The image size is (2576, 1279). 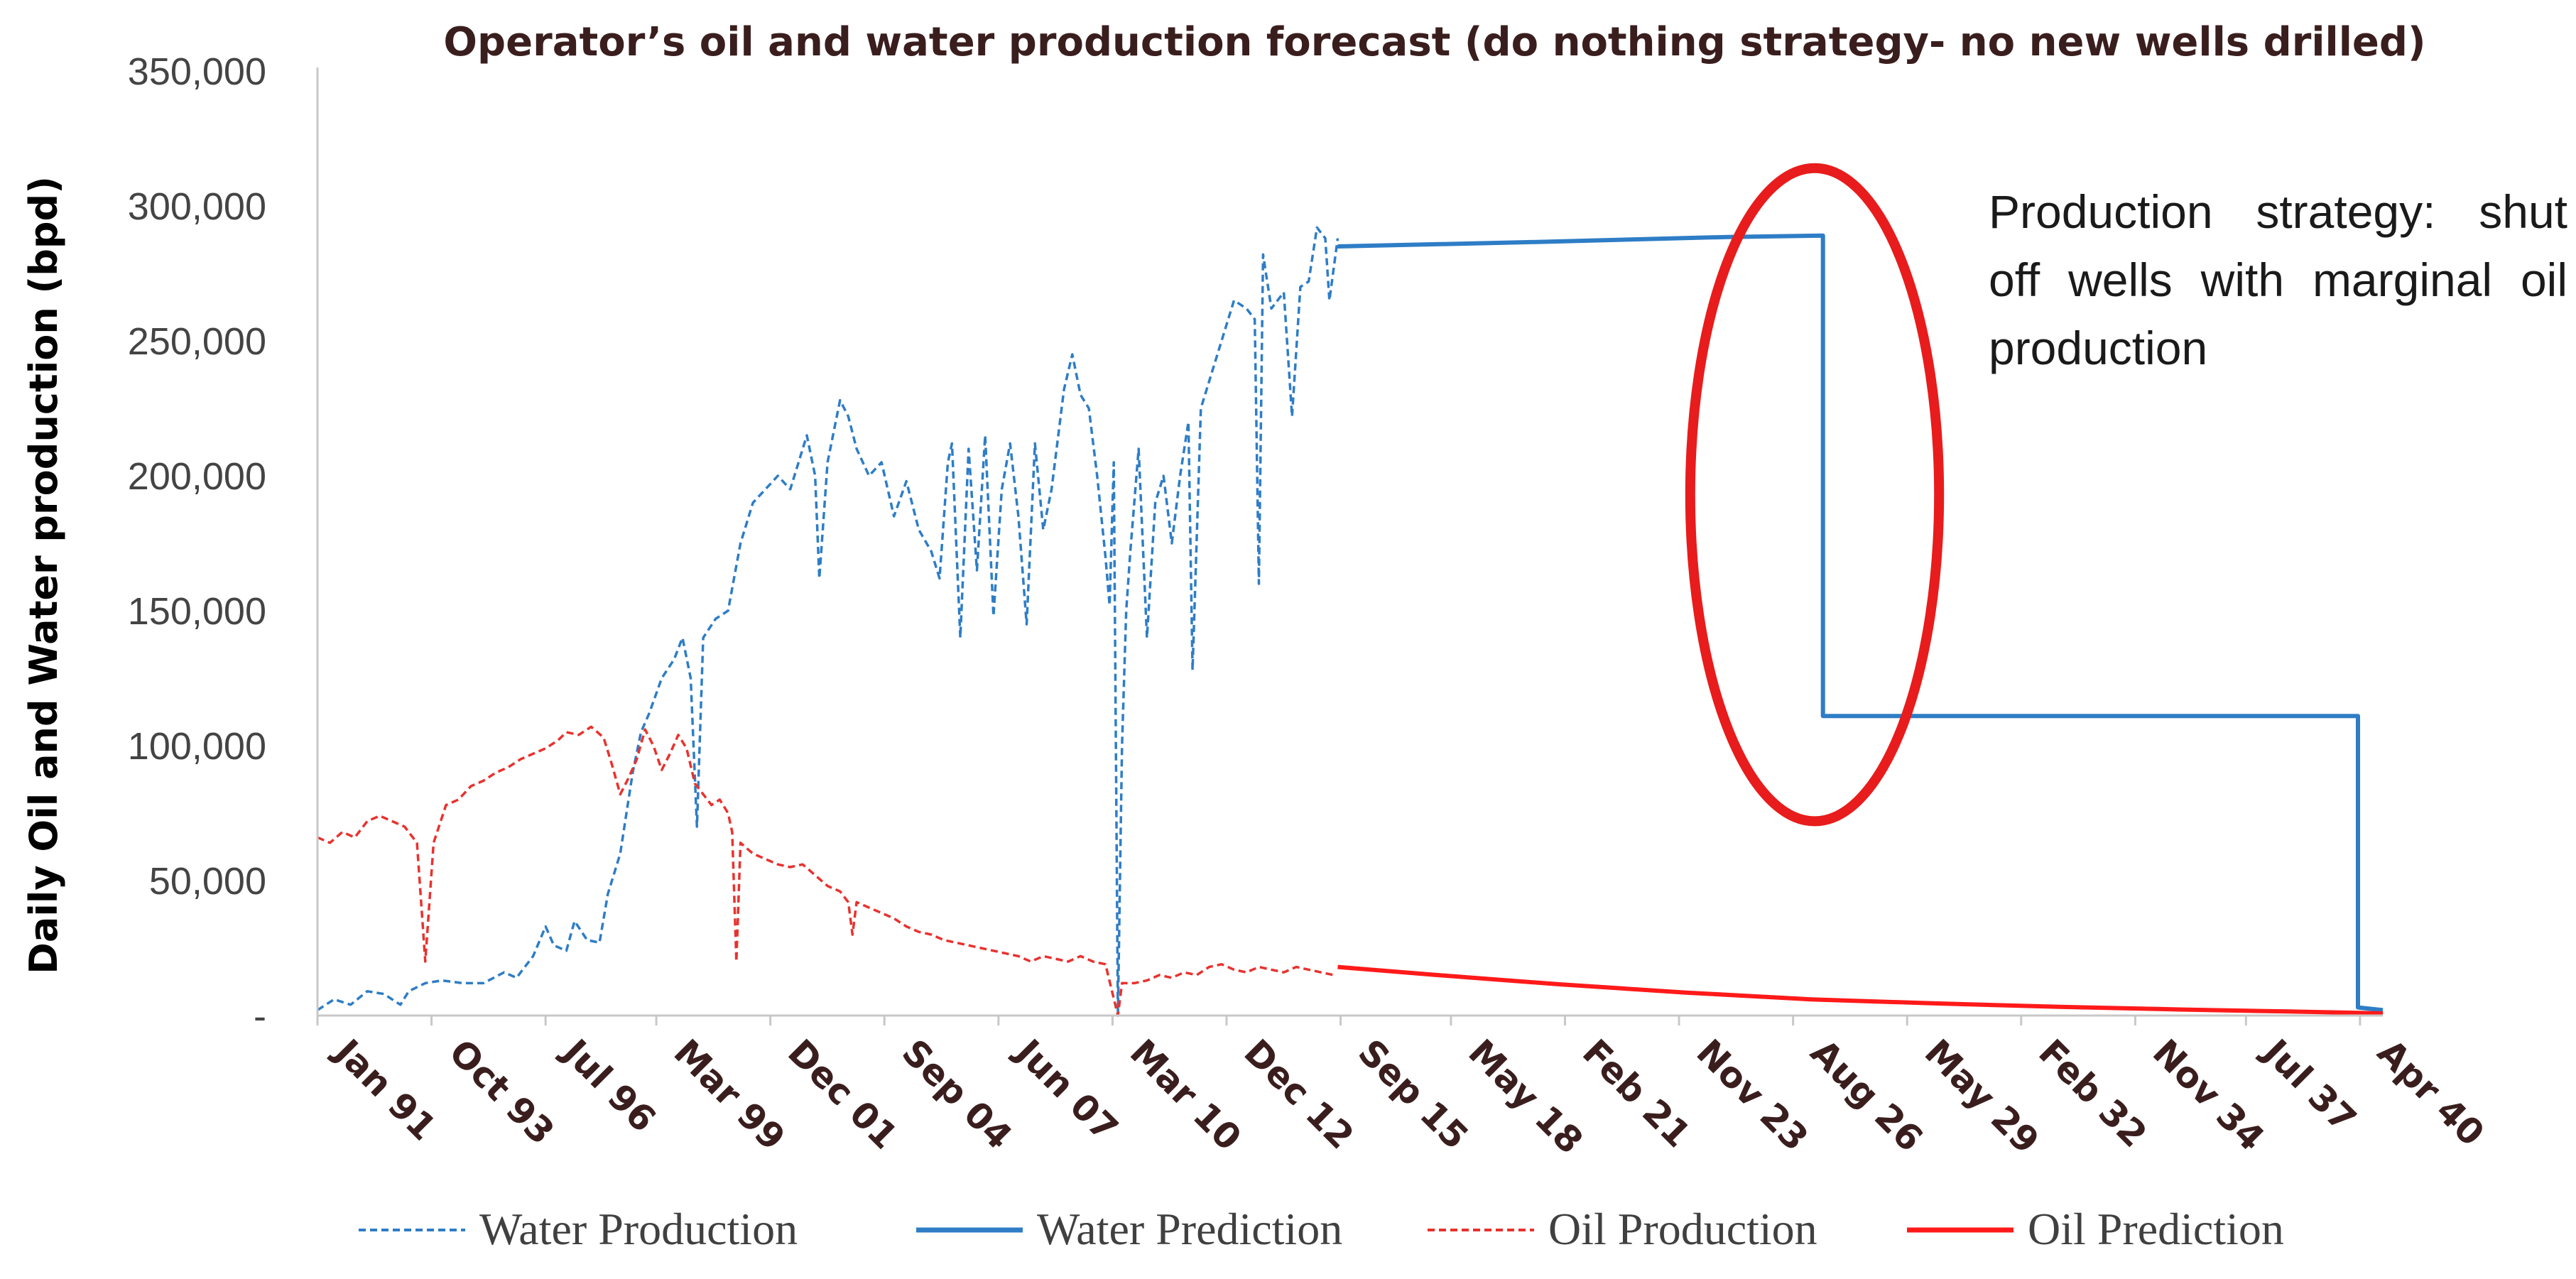 What do you see at coordinates (2156, 1229) in the screenshot?
I see `legend-label: Oil Prediction` at bounding box center [2156, 1229].